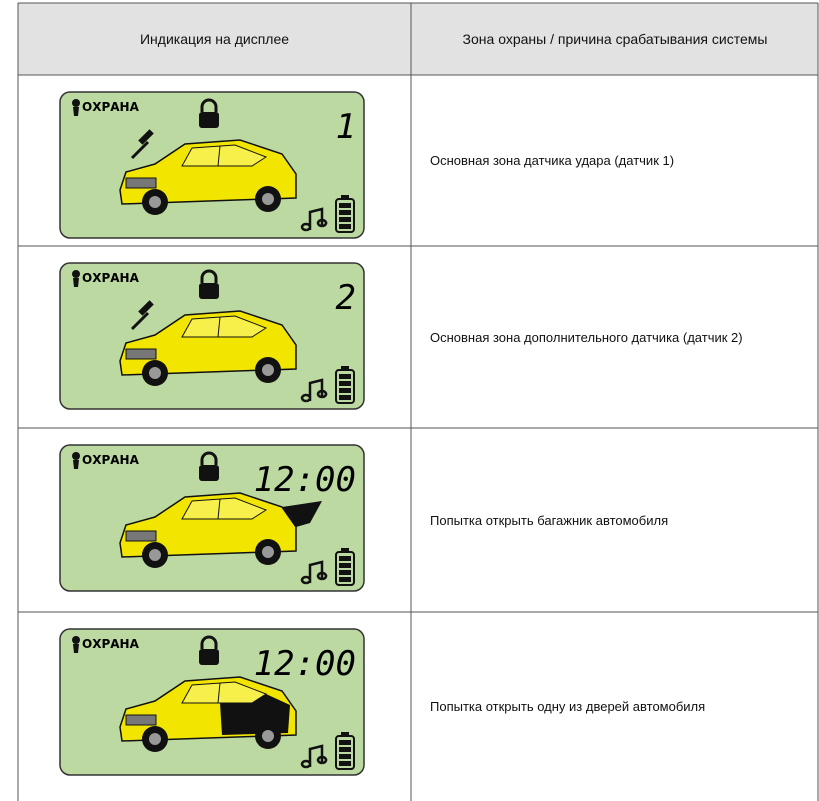 The width and height of the screenshot is (819, 801). Describe the element at coordinates (552, 160) in the screenshot. I see `description: Основная зона датчика удара (датчик 1)` at that location.